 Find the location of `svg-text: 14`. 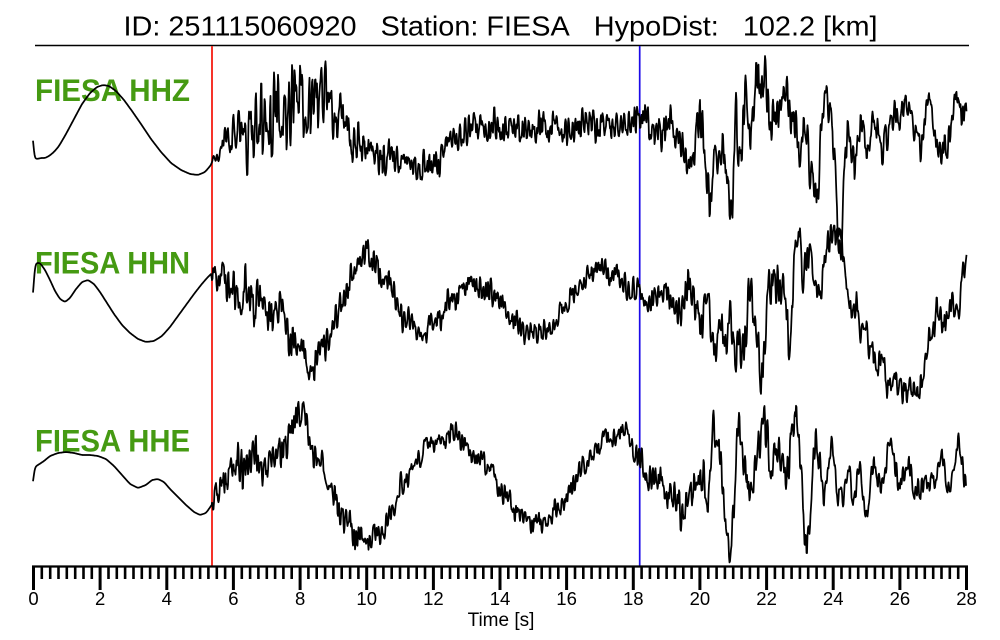

svg-text: 14 is located at coordinates (500, 598).